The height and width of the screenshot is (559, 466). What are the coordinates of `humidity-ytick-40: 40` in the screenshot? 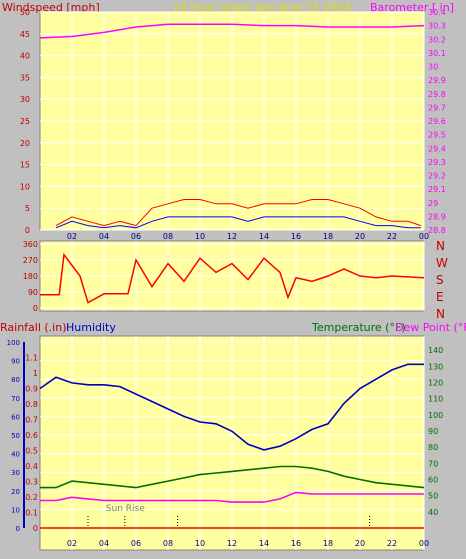 It's located at (15, 455).